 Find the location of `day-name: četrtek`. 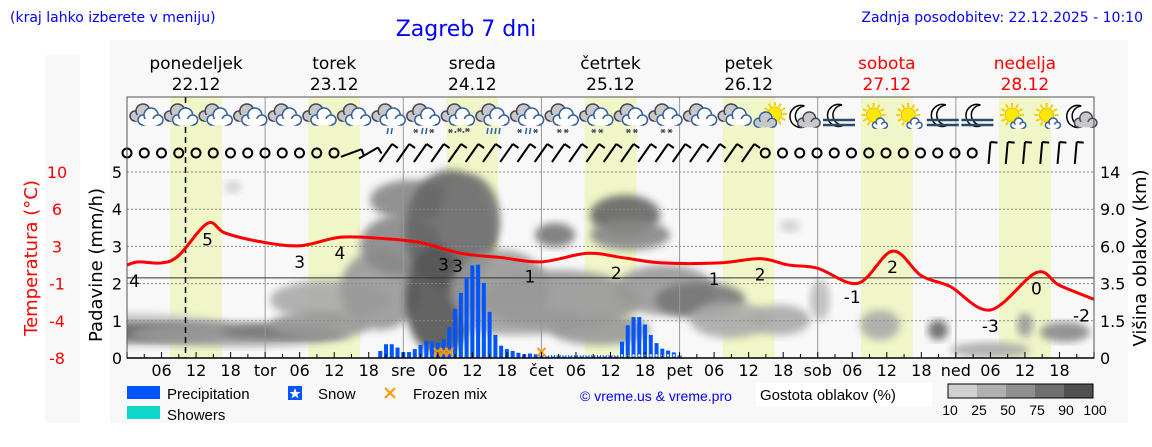

day-name: četrtek is located at coordinates (610, 64).